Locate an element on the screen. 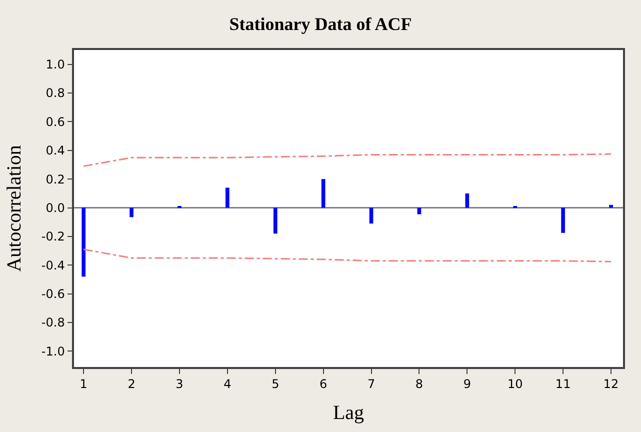  y-tick-label: -0.2 is located at coordinates (53, 237).